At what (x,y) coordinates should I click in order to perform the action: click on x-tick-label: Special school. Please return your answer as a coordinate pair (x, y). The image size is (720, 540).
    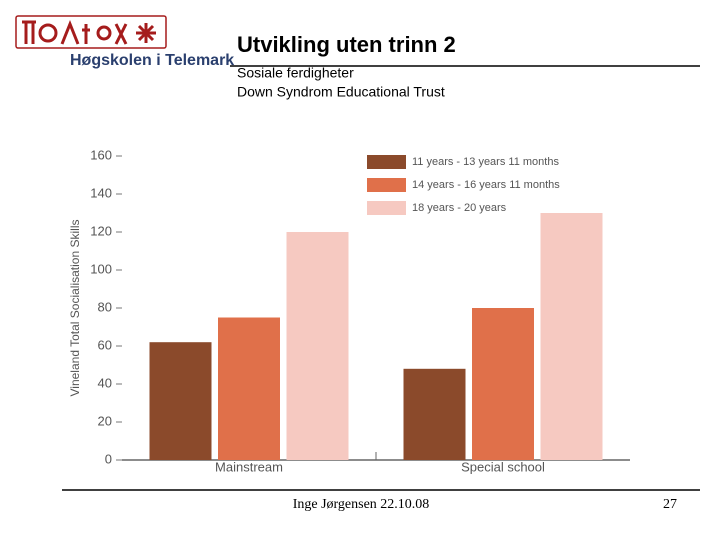
    Looking at the image, I should click on (503, 466).